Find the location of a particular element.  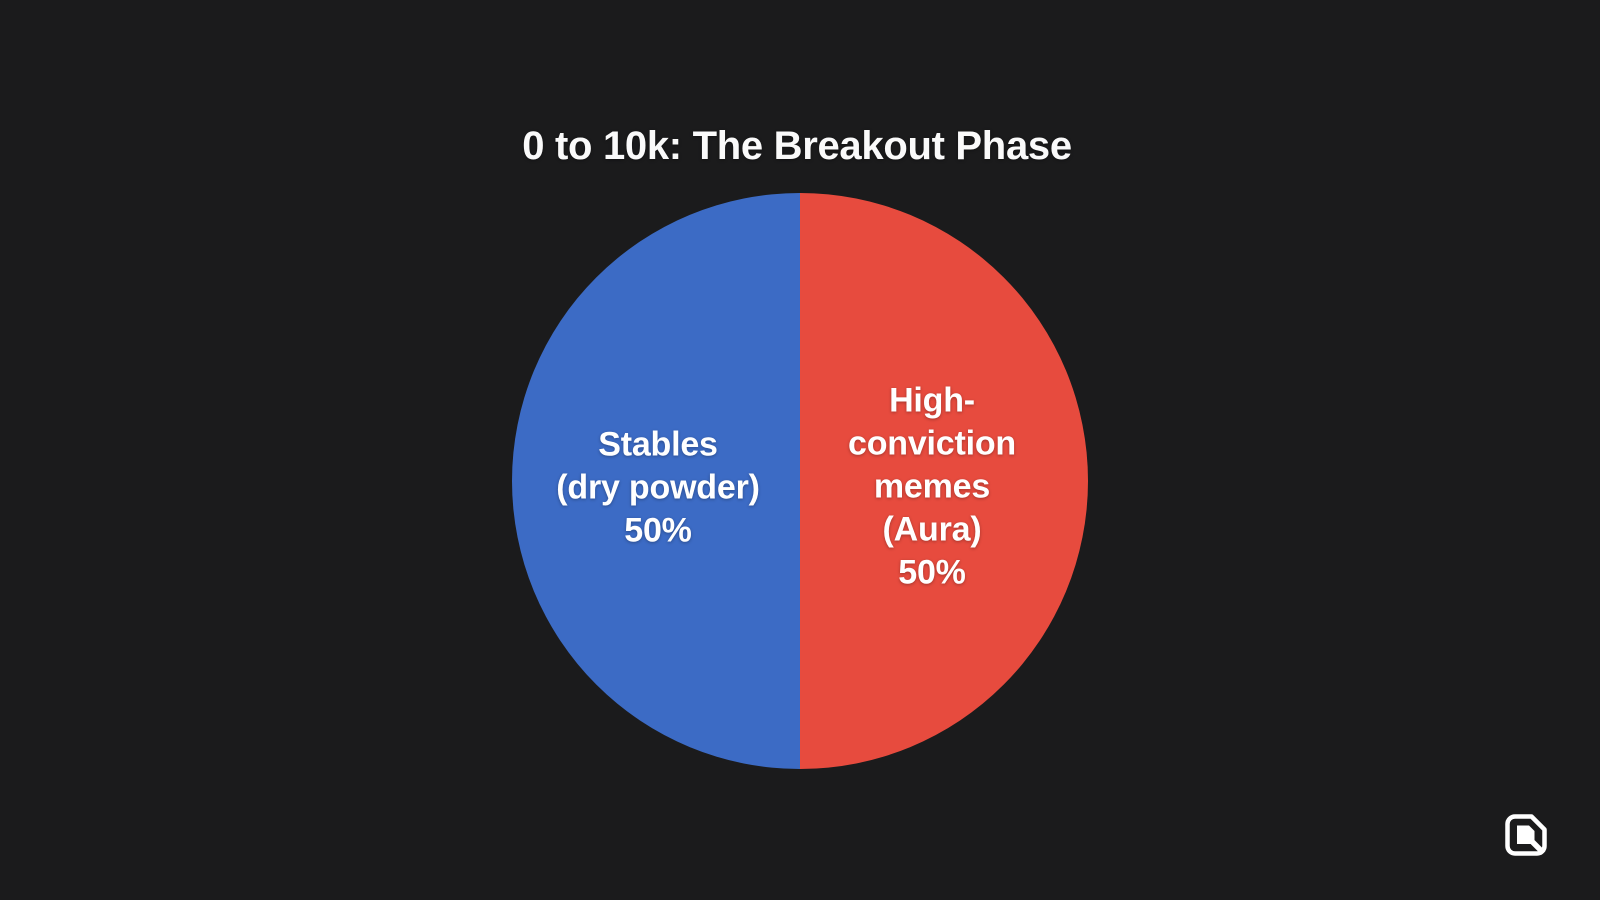

slice-label-line: (Aura) is located at coordinates (932, 529).